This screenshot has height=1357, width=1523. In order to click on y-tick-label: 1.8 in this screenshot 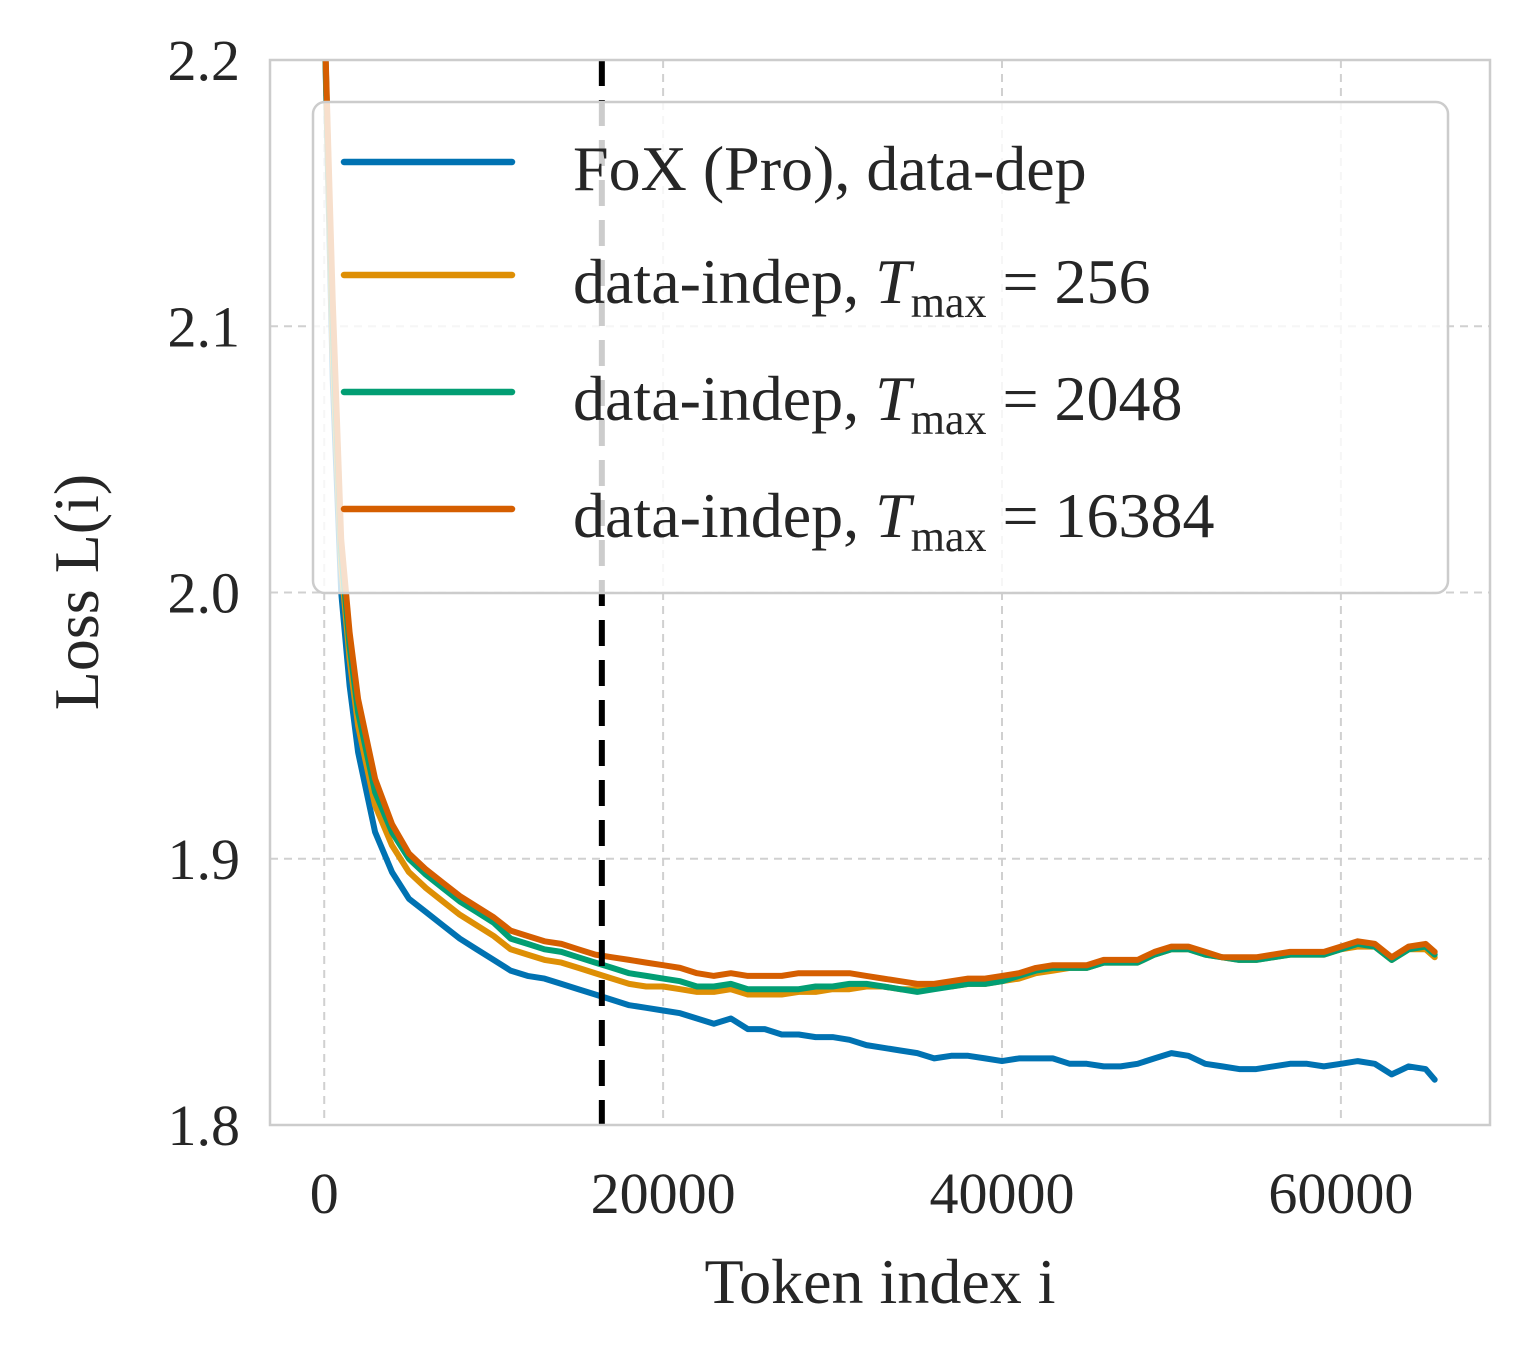, I will do `click(204, 1125)`.